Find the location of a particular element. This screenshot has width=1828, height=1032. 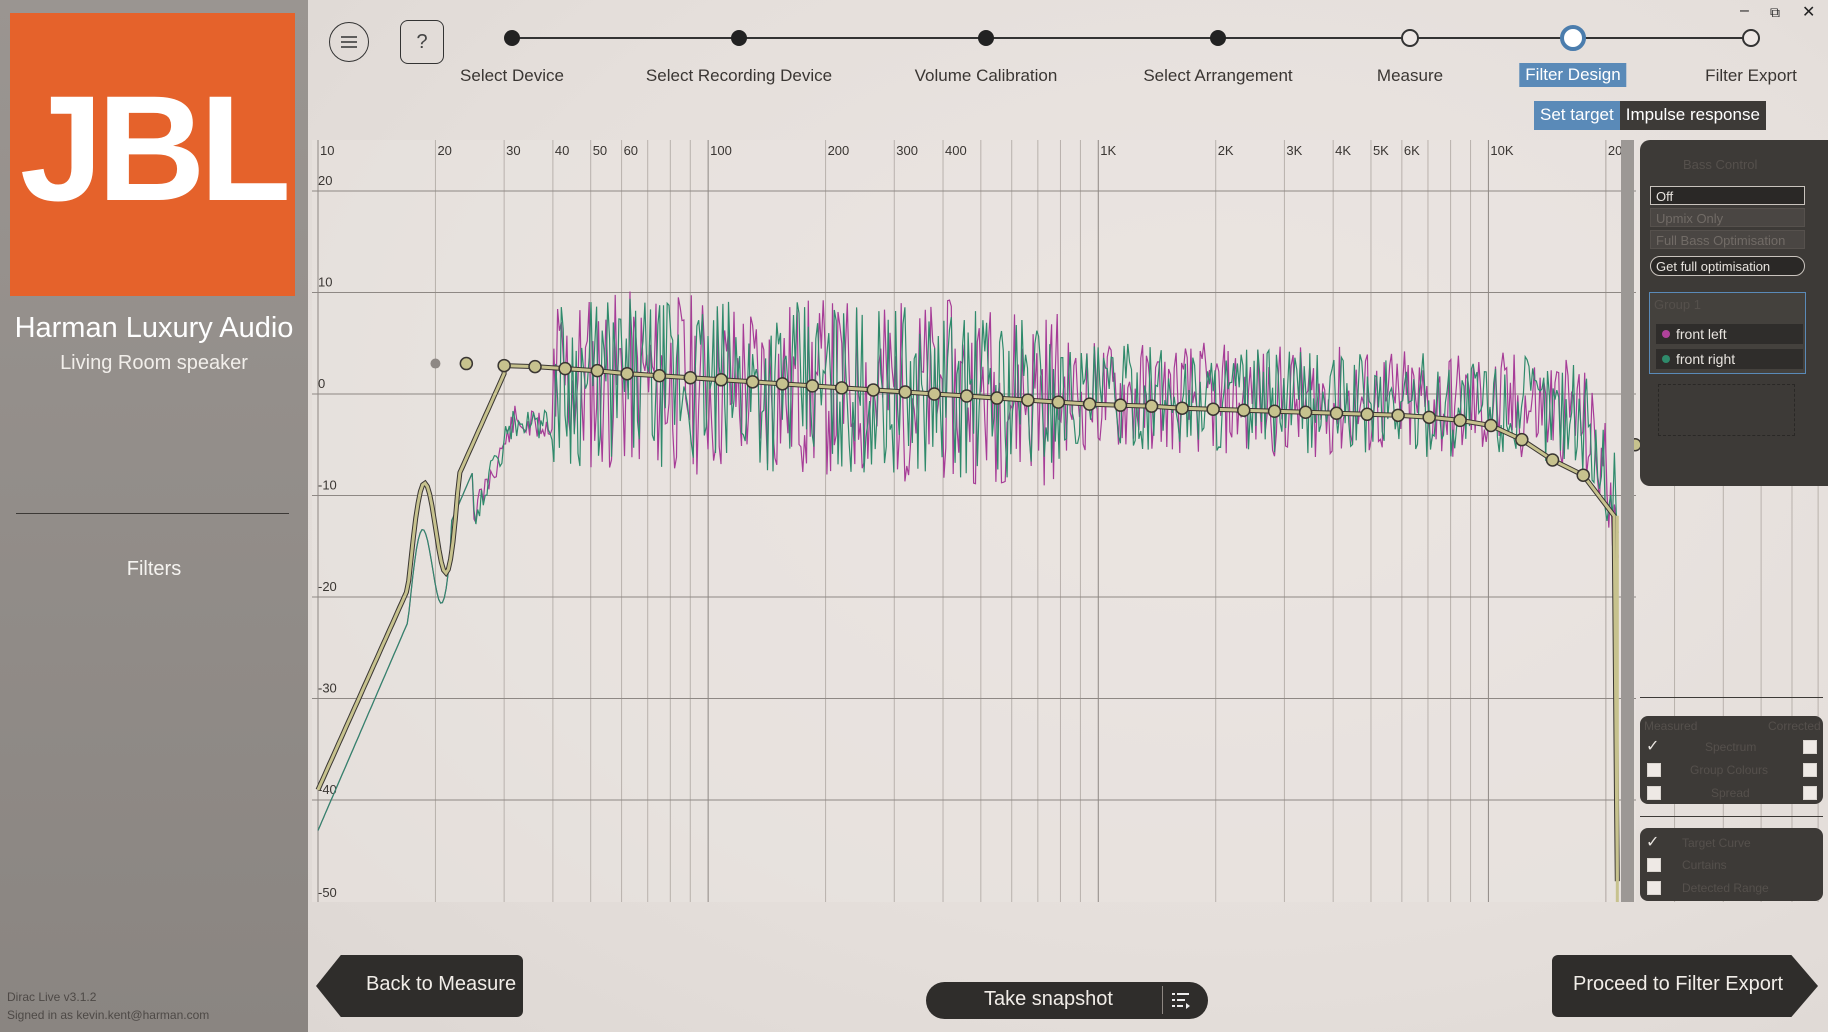

x-tick-label: 1K is located at coordinates (1108, 150).